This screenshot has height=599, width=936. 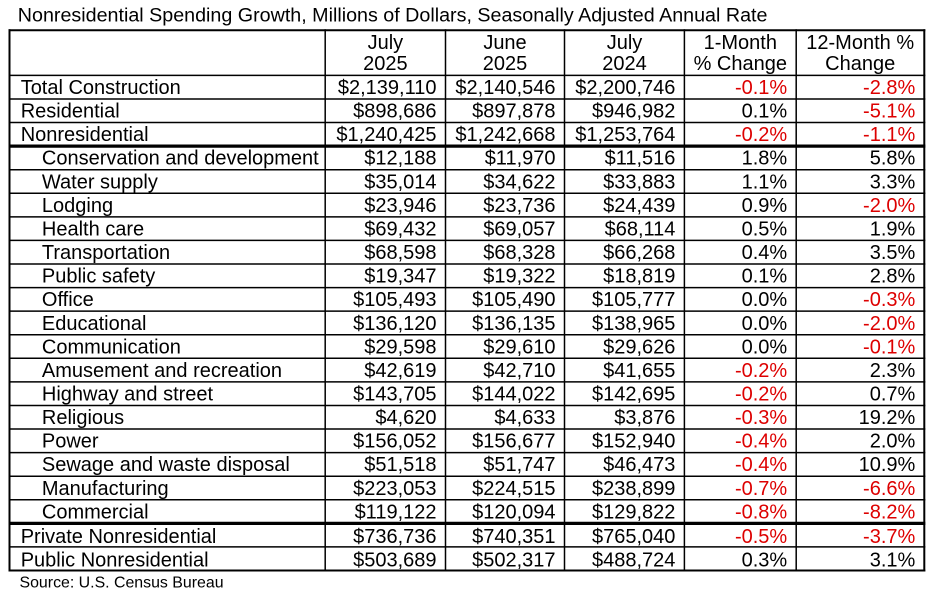 What do you see at coordinates (94, 324) in the screenshot?
I see `svg-text: Educational` at bounding box center [94, 324].